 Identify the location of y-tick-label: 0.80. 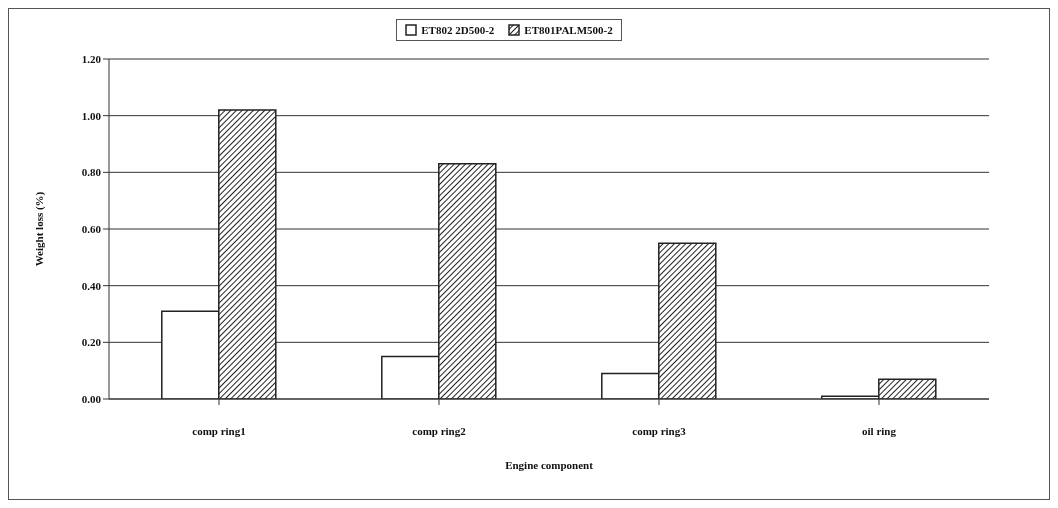
(91, 172).